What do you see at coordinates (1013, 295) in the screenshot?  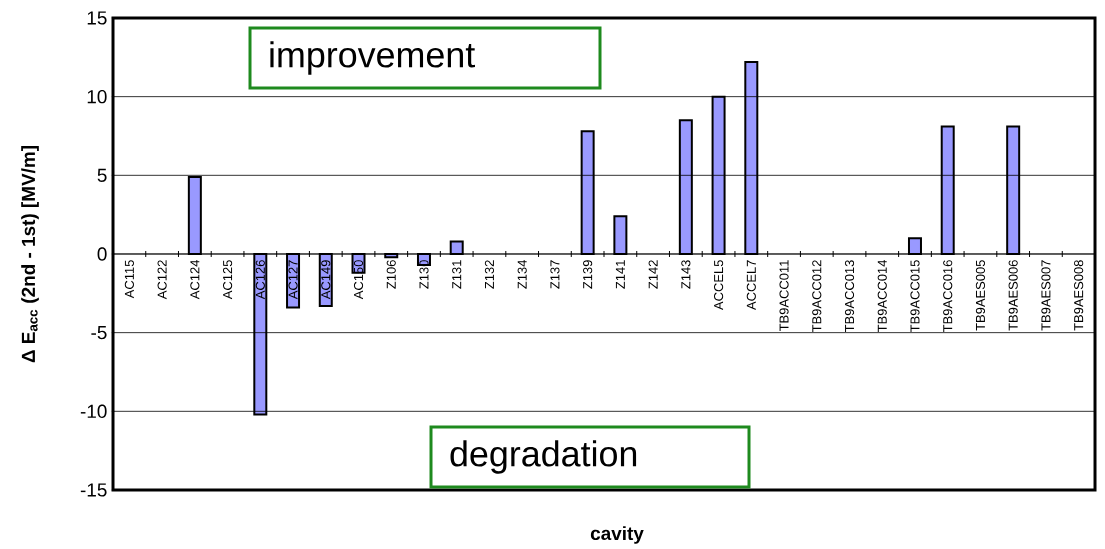 I see `x-tick-label: TB9AES006` at bounding box center [1013, 295].